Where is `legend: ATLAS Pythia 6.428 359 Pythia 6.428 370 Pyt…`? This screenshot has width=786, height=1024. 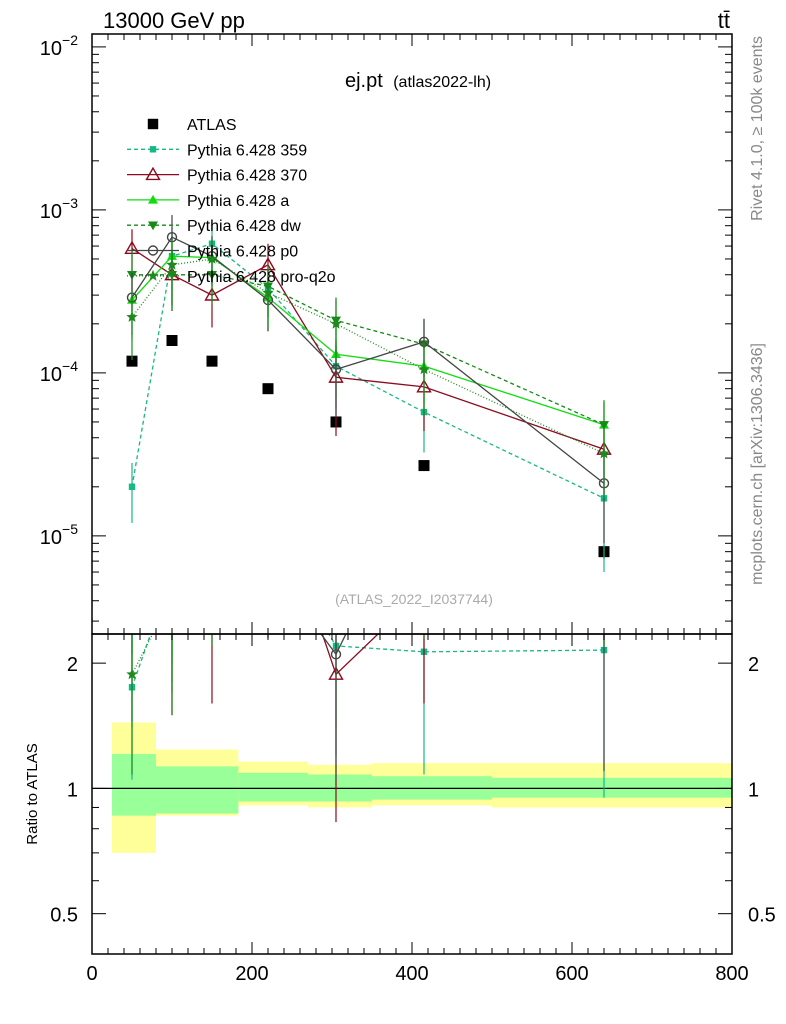
legend: ATLAS Pythia 6.428 359 Pythia 6.428 370 Pyt… is located at coordinates (231, 201).